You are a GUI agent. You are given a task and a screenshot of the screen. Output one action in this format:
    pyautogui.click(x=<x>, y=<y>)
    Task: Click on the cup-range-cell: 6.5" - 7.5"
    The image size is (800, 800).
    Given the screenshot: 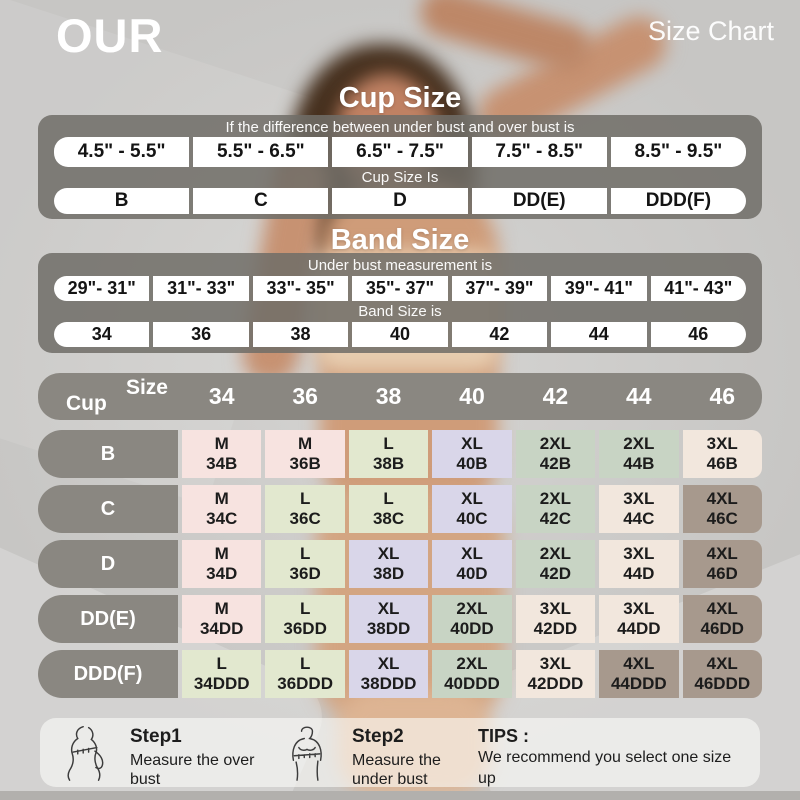 What is the action you would take?
    pyautogui.click(x=400, y=152)
    